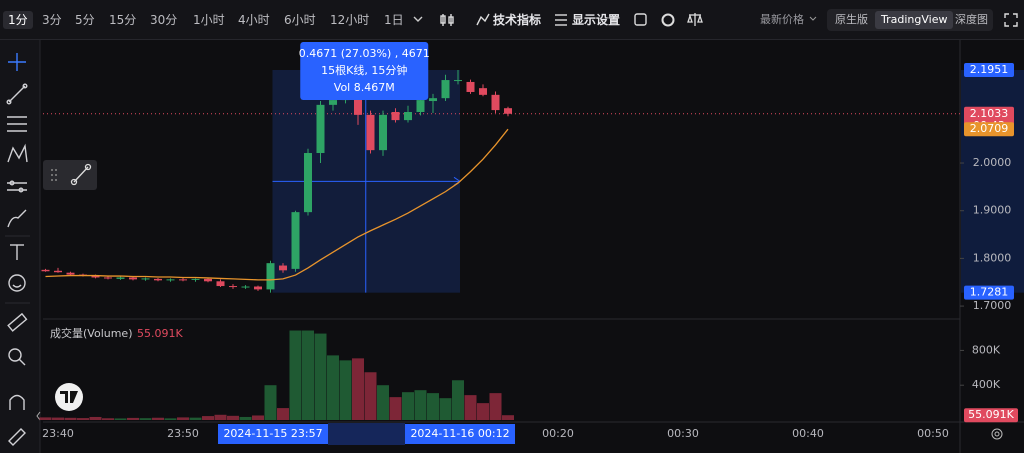 Image resolution: width=1024 pixels, height=453 pixels. Describe the element at coordinates (986, 384) in the screenshot. I see `volume-tick-label: 400K` at that location.